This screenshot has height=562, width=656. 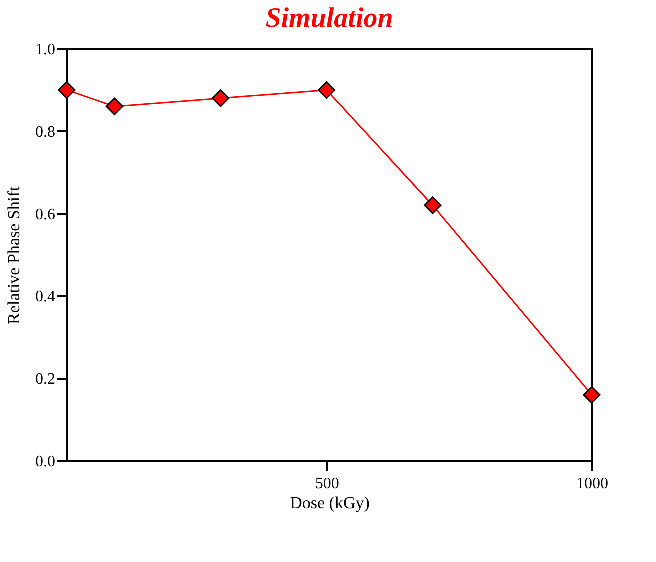 I want to click on x-axis-title: Dose (kGy), so click(x=330, y=503).